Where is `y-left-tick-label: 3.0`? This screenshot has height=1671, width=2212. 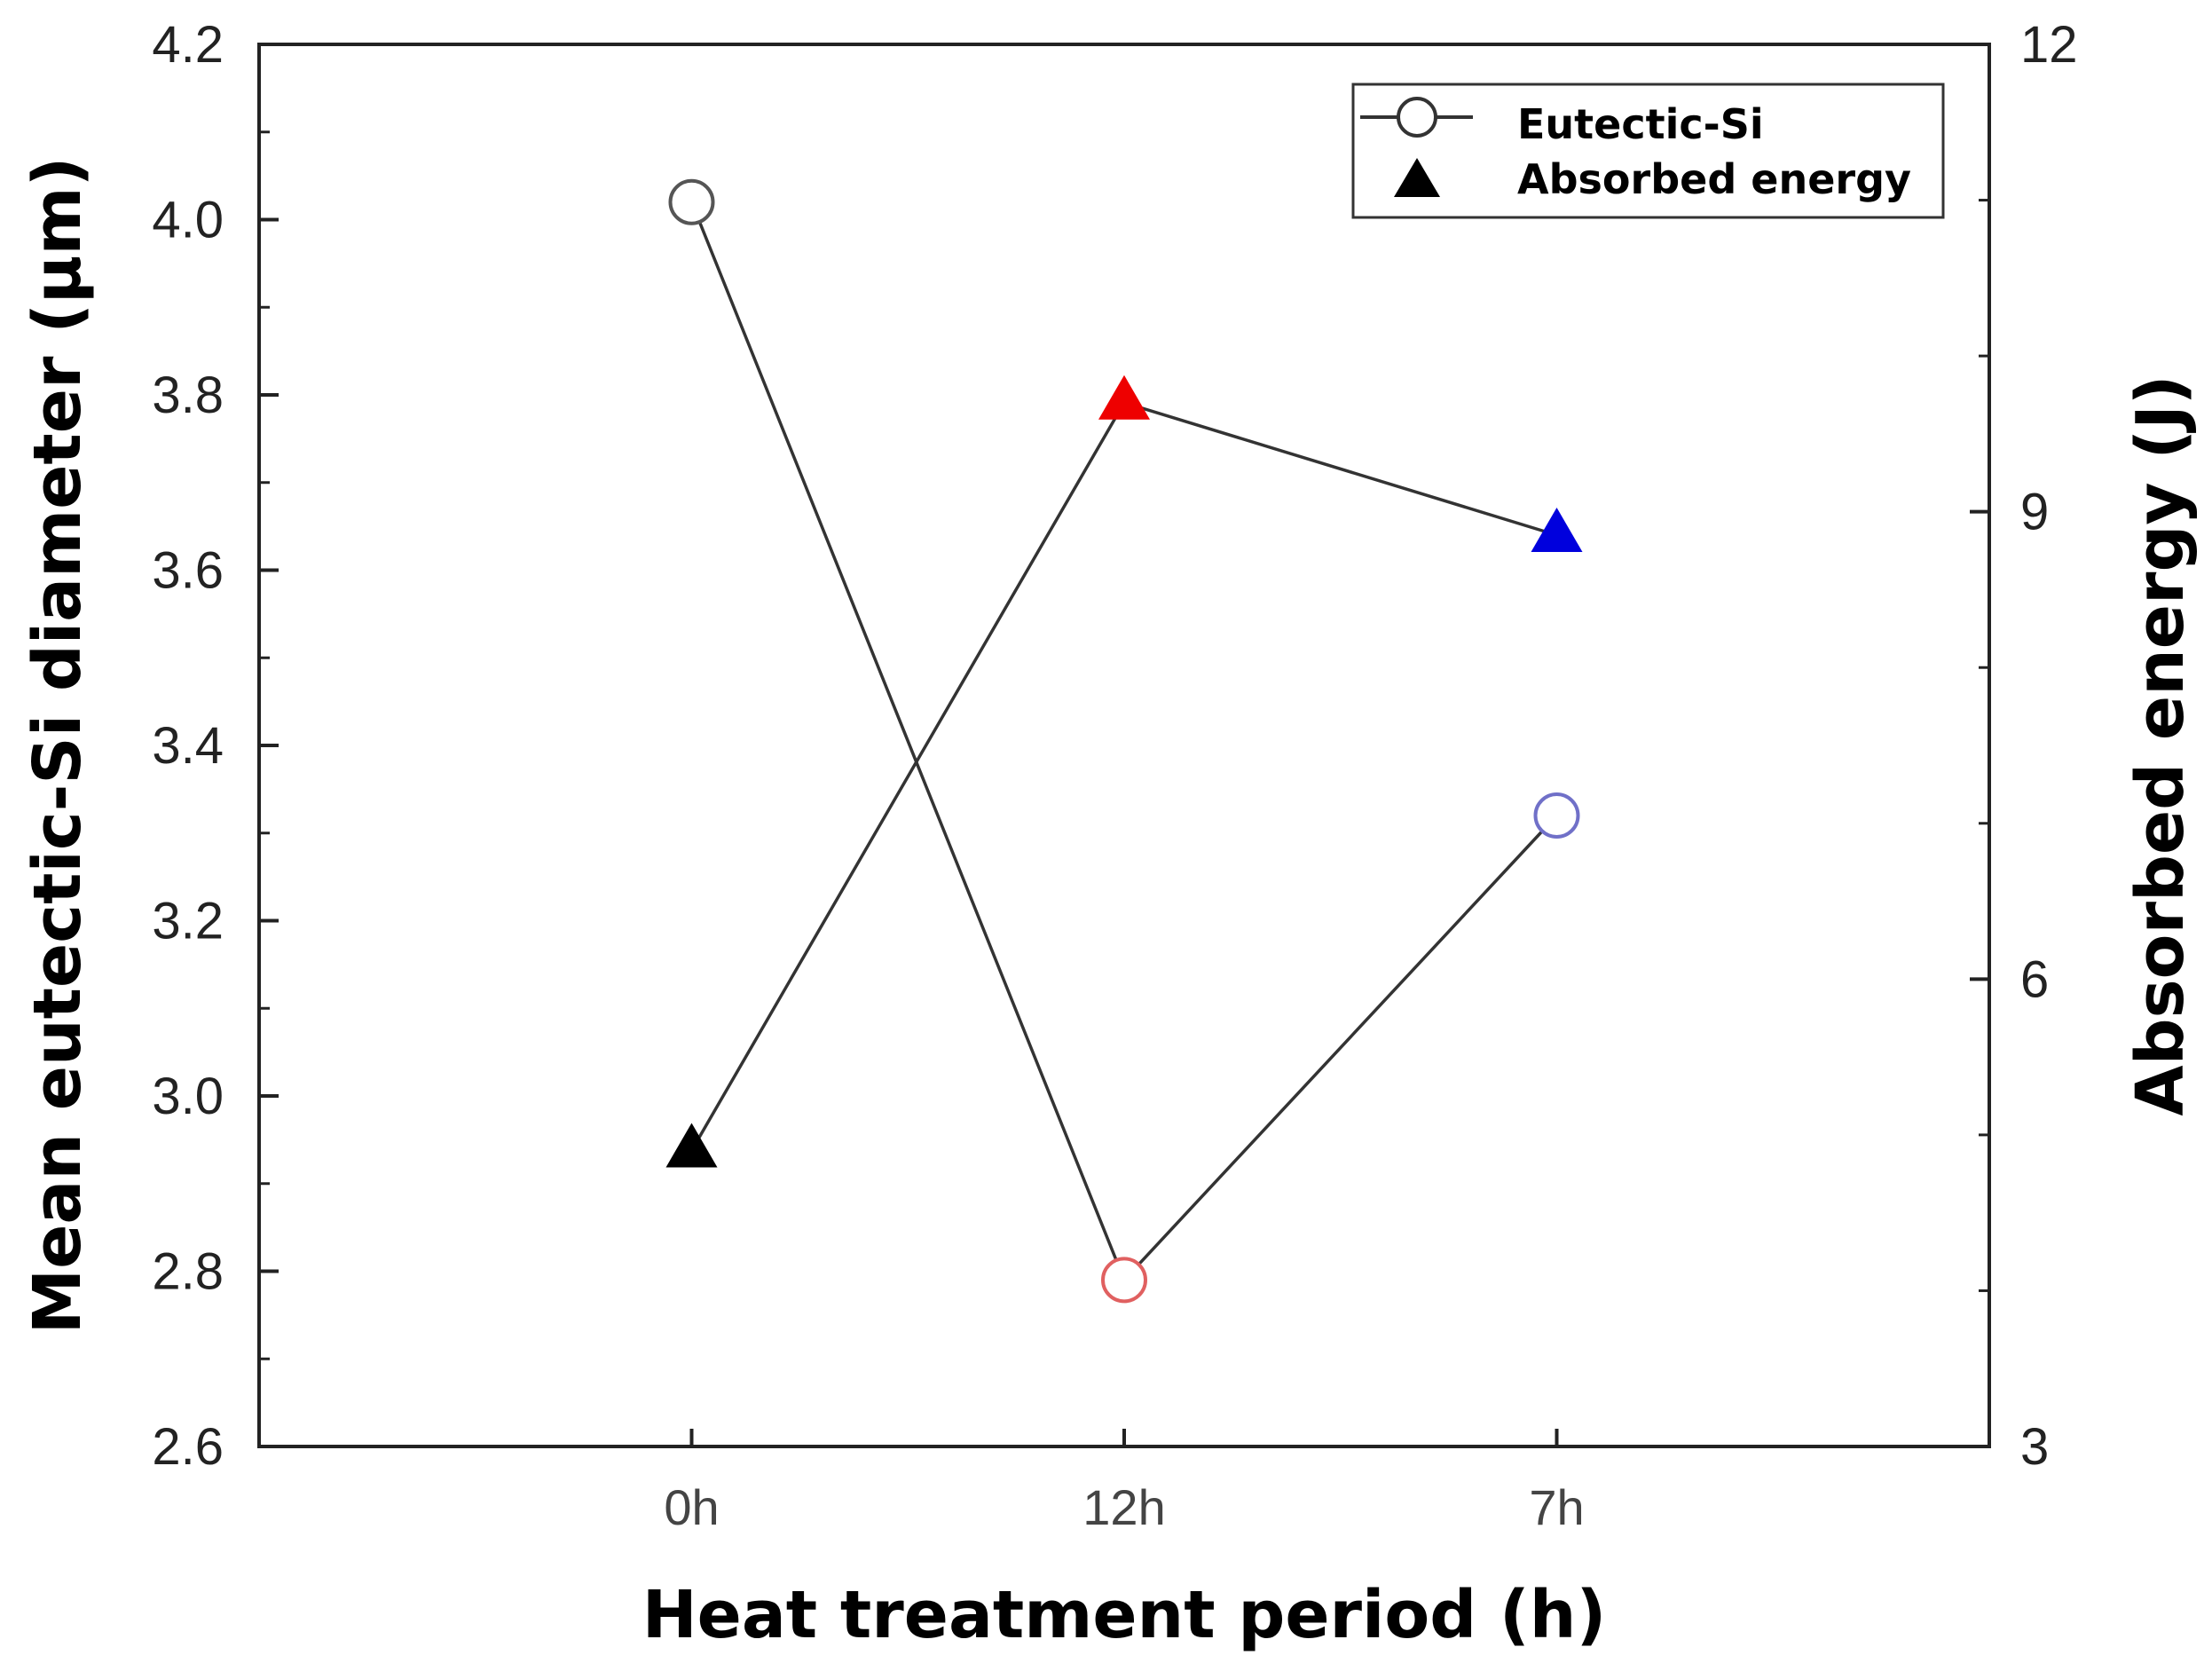
y-left-tick-label: 3.0 is located at coordinates (188, 1096).